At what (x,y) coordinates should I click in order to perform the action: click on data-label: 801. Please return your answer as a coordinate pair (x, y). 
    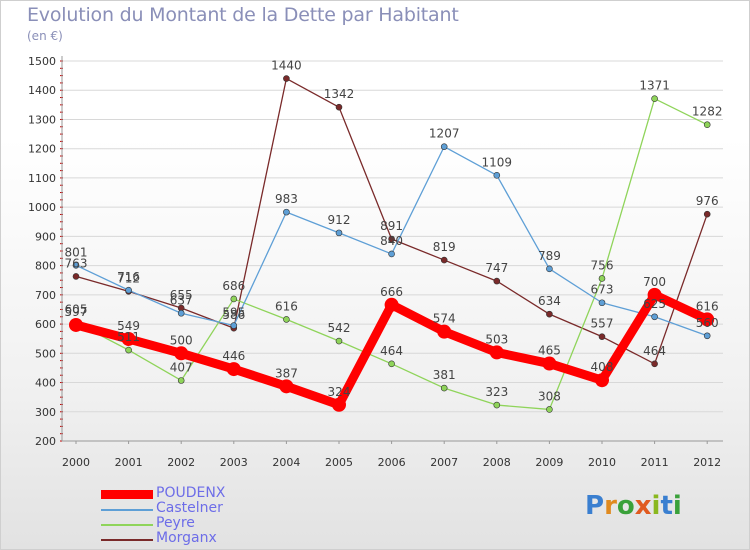
    Looking at the image, I should click on (76, 252).